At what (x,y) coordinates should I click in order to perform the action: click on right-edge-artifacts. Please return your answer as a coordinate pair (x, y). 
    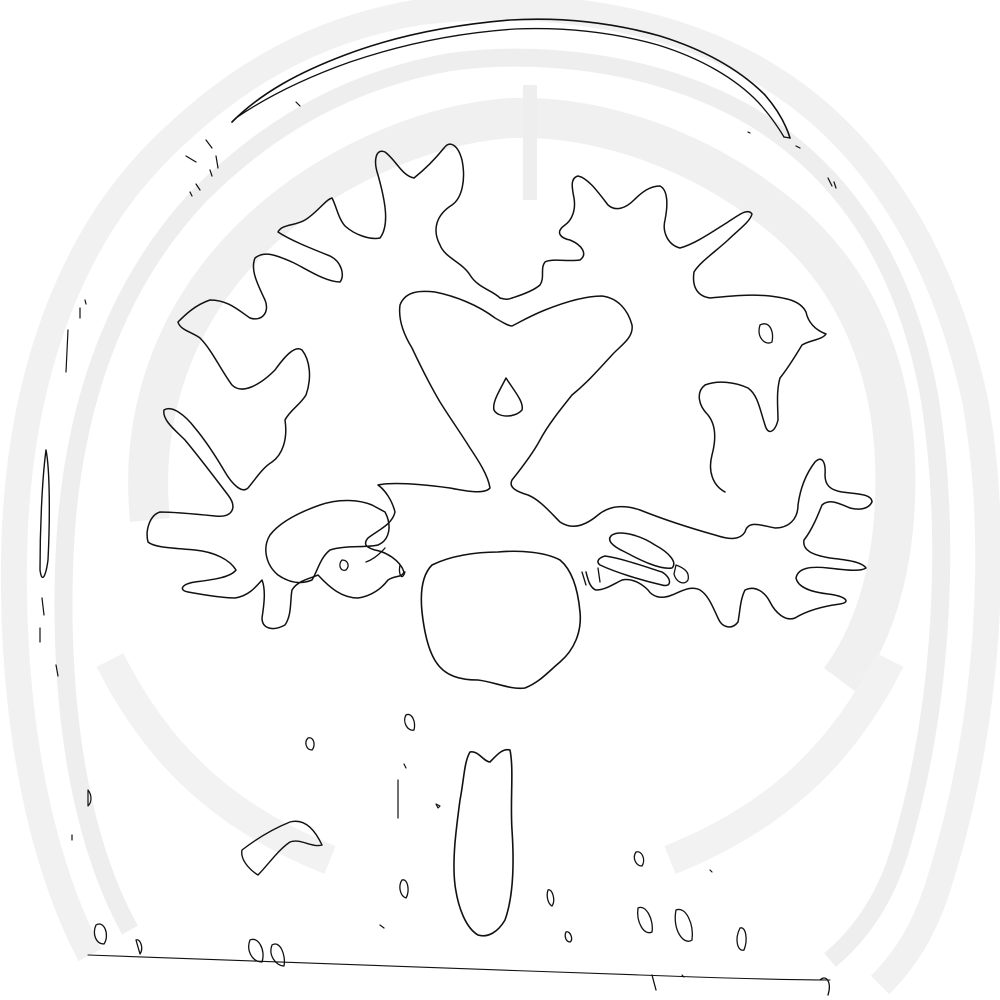
    Looking at the image, I should click on (792, 237).